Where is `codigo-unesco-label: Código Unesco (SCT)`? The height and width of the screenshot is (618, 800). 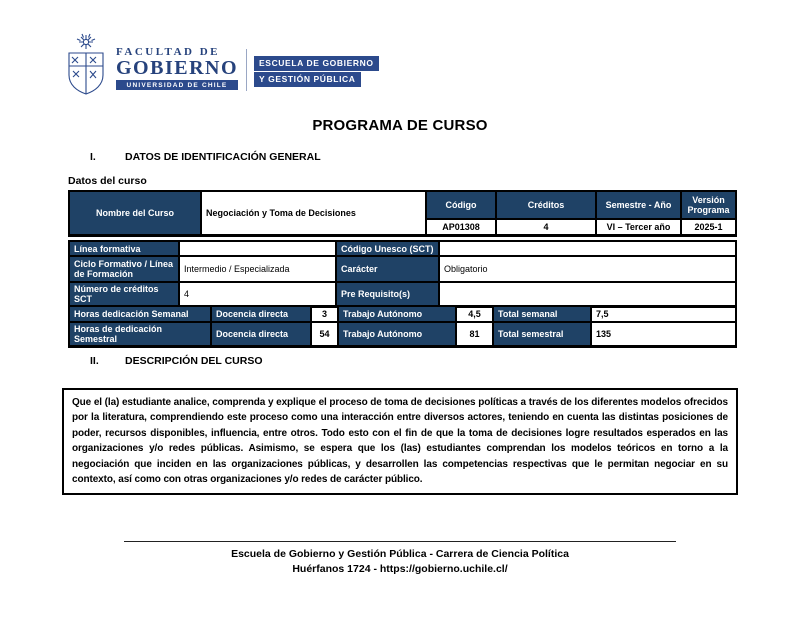 codigo-unesco-label: Código Unesco (SCT) is located at coordinates (387, 248).